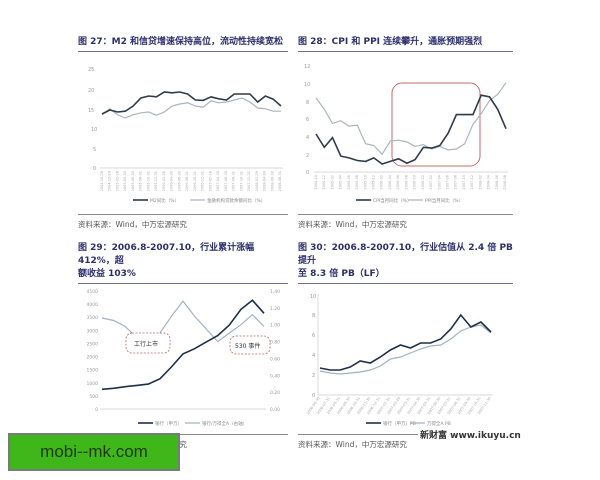 This screenshot has width=600, height=480. What do you see at coordinates (172, 181) in the screenshot?
I see `svg-text: 2006-04-30` at bounding box center [172, 181].